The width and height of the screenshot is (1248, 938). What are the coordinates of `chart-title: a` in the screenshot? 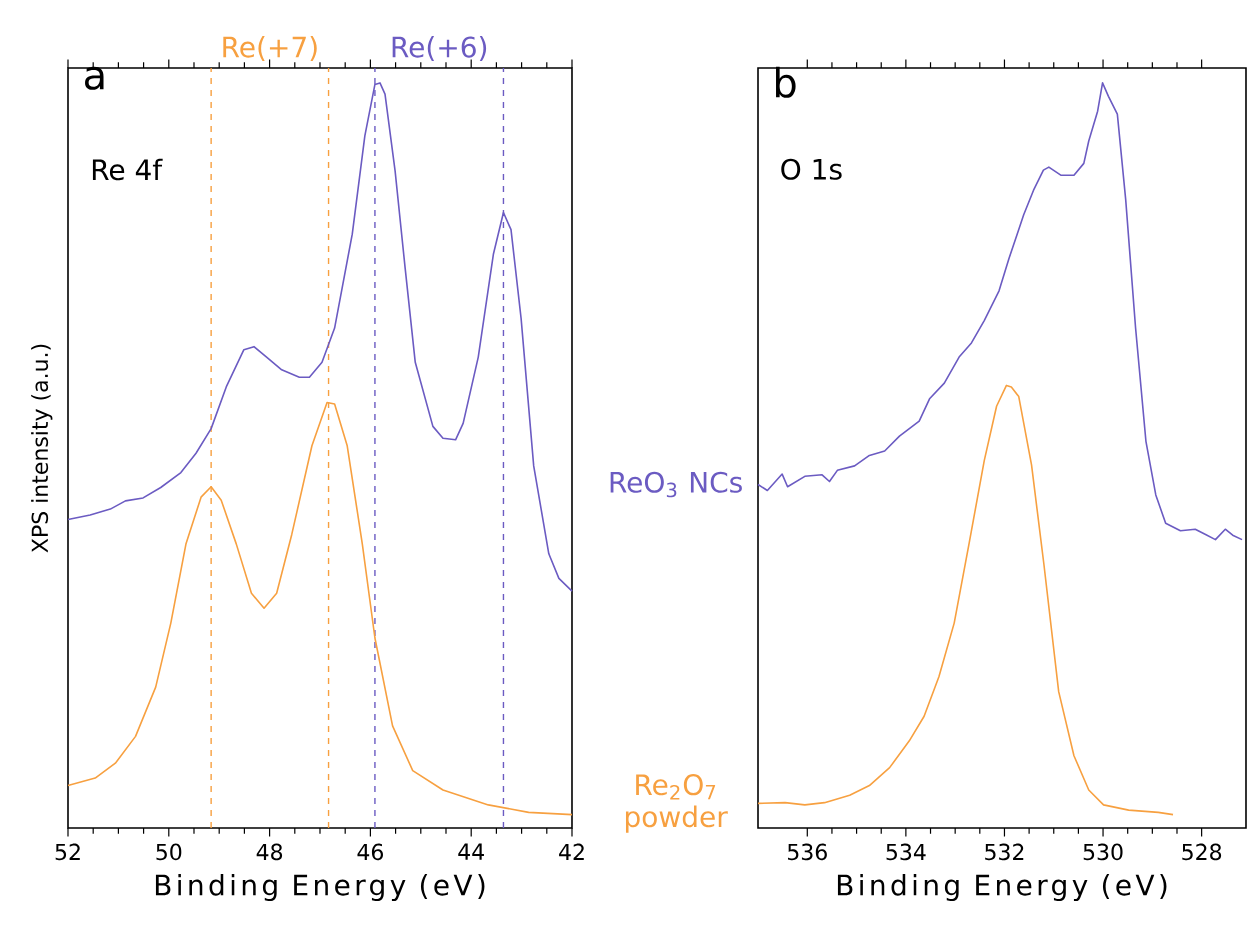 It's located at (94, 78).